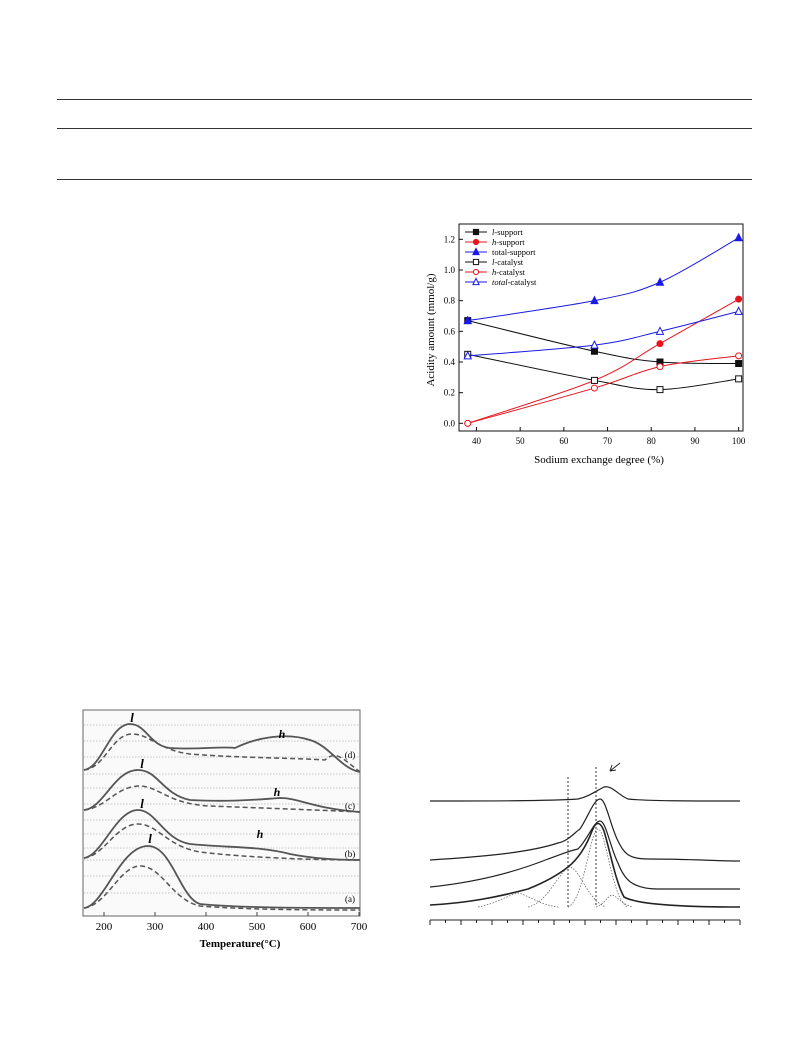 The width and height of the screenshot is (793, 1057). I want to click on chart-ylabel: Acidity amount (mmol/g), so click(431, 329).